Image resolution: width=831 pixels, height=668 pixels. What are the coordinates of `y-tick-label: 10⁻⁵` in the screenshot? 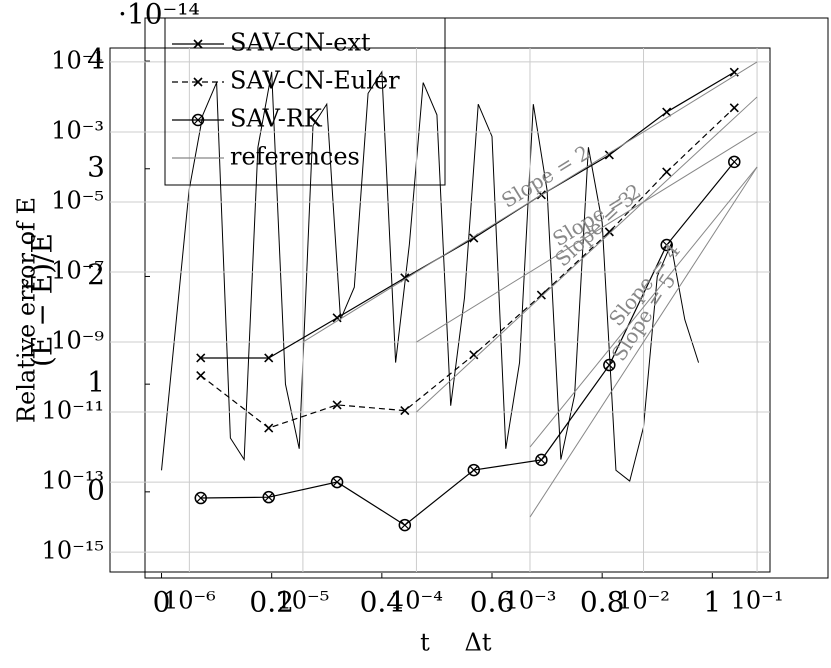 It's located at (77, 200).